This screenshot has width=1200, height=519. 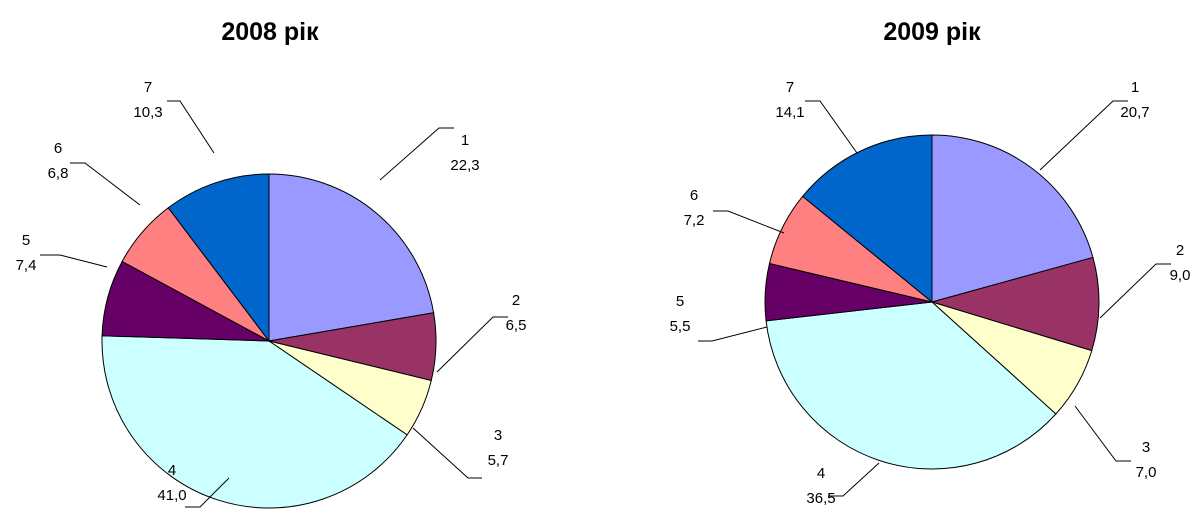 I want to click on slice-value-label: 7,0, so click(x=1146, y=472).